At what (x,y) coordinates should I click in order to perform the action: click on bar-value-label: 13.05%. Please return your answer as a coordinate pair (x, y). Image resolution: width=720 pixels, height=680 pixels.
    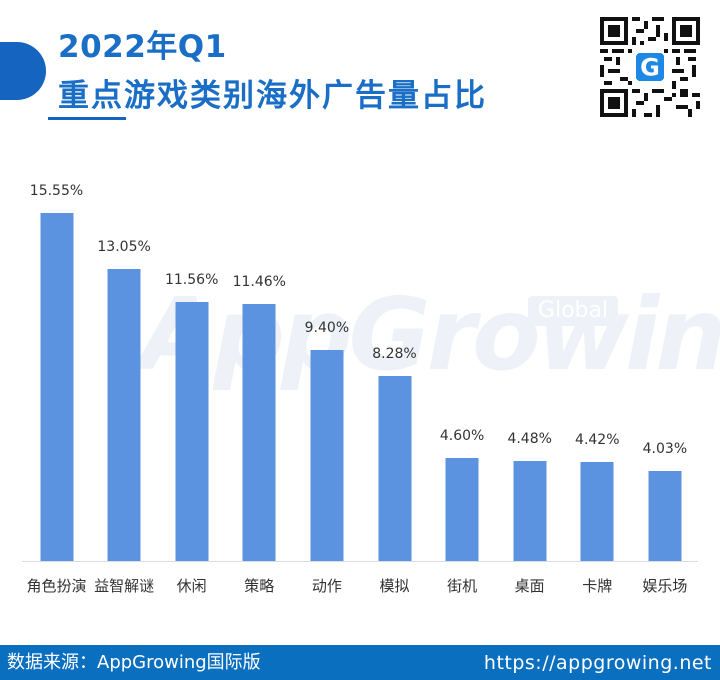
    Looking at the image, I should click on (124, 247).